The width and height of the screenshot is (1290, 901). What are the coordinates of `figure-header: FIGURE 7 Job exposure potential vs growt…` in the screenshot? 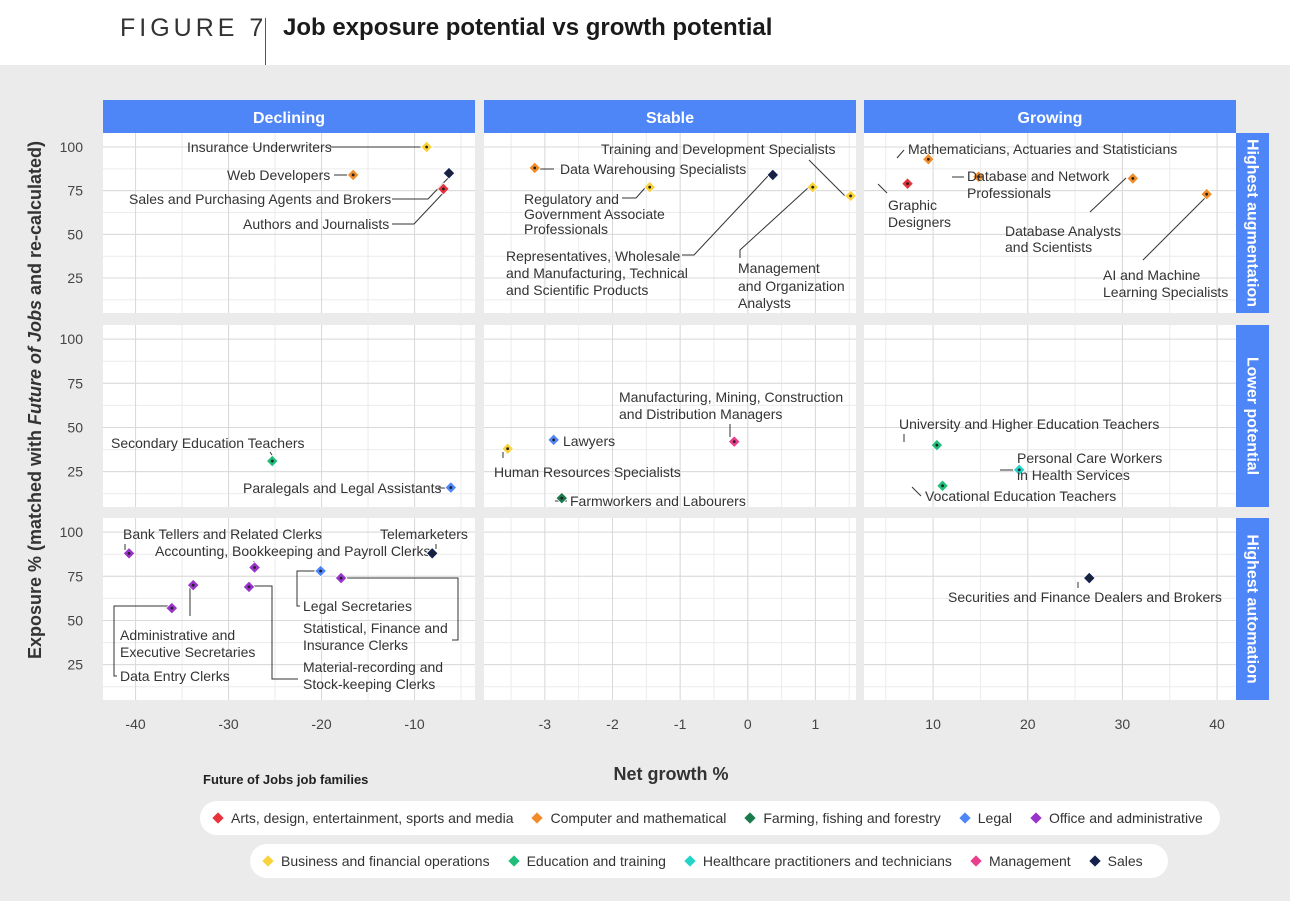 It's located at (645, 32).